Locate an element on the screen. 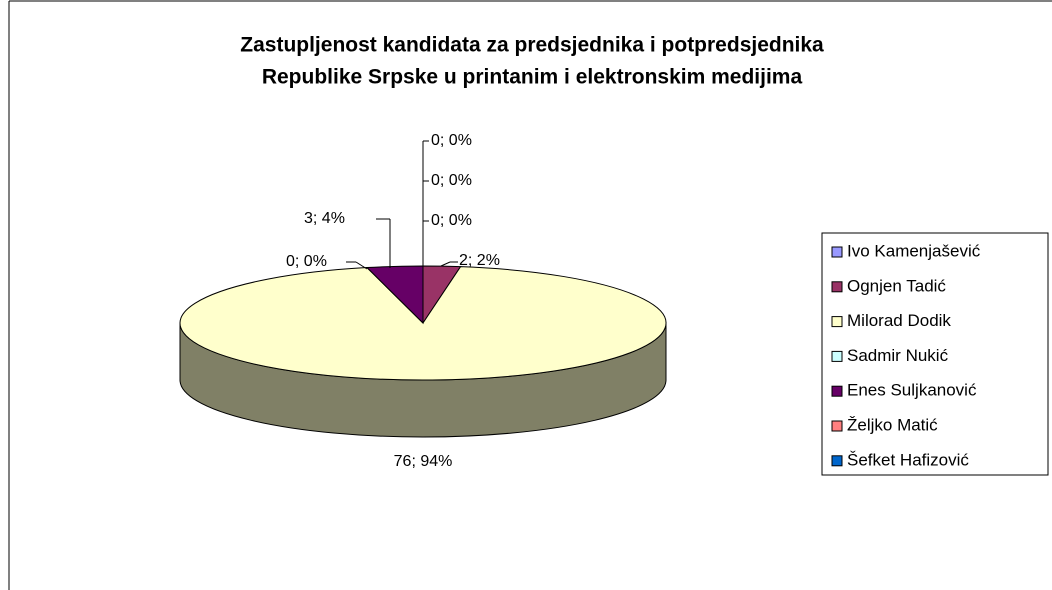  legend-label: Enes Suljkanović is located at coordinates (912, 390).